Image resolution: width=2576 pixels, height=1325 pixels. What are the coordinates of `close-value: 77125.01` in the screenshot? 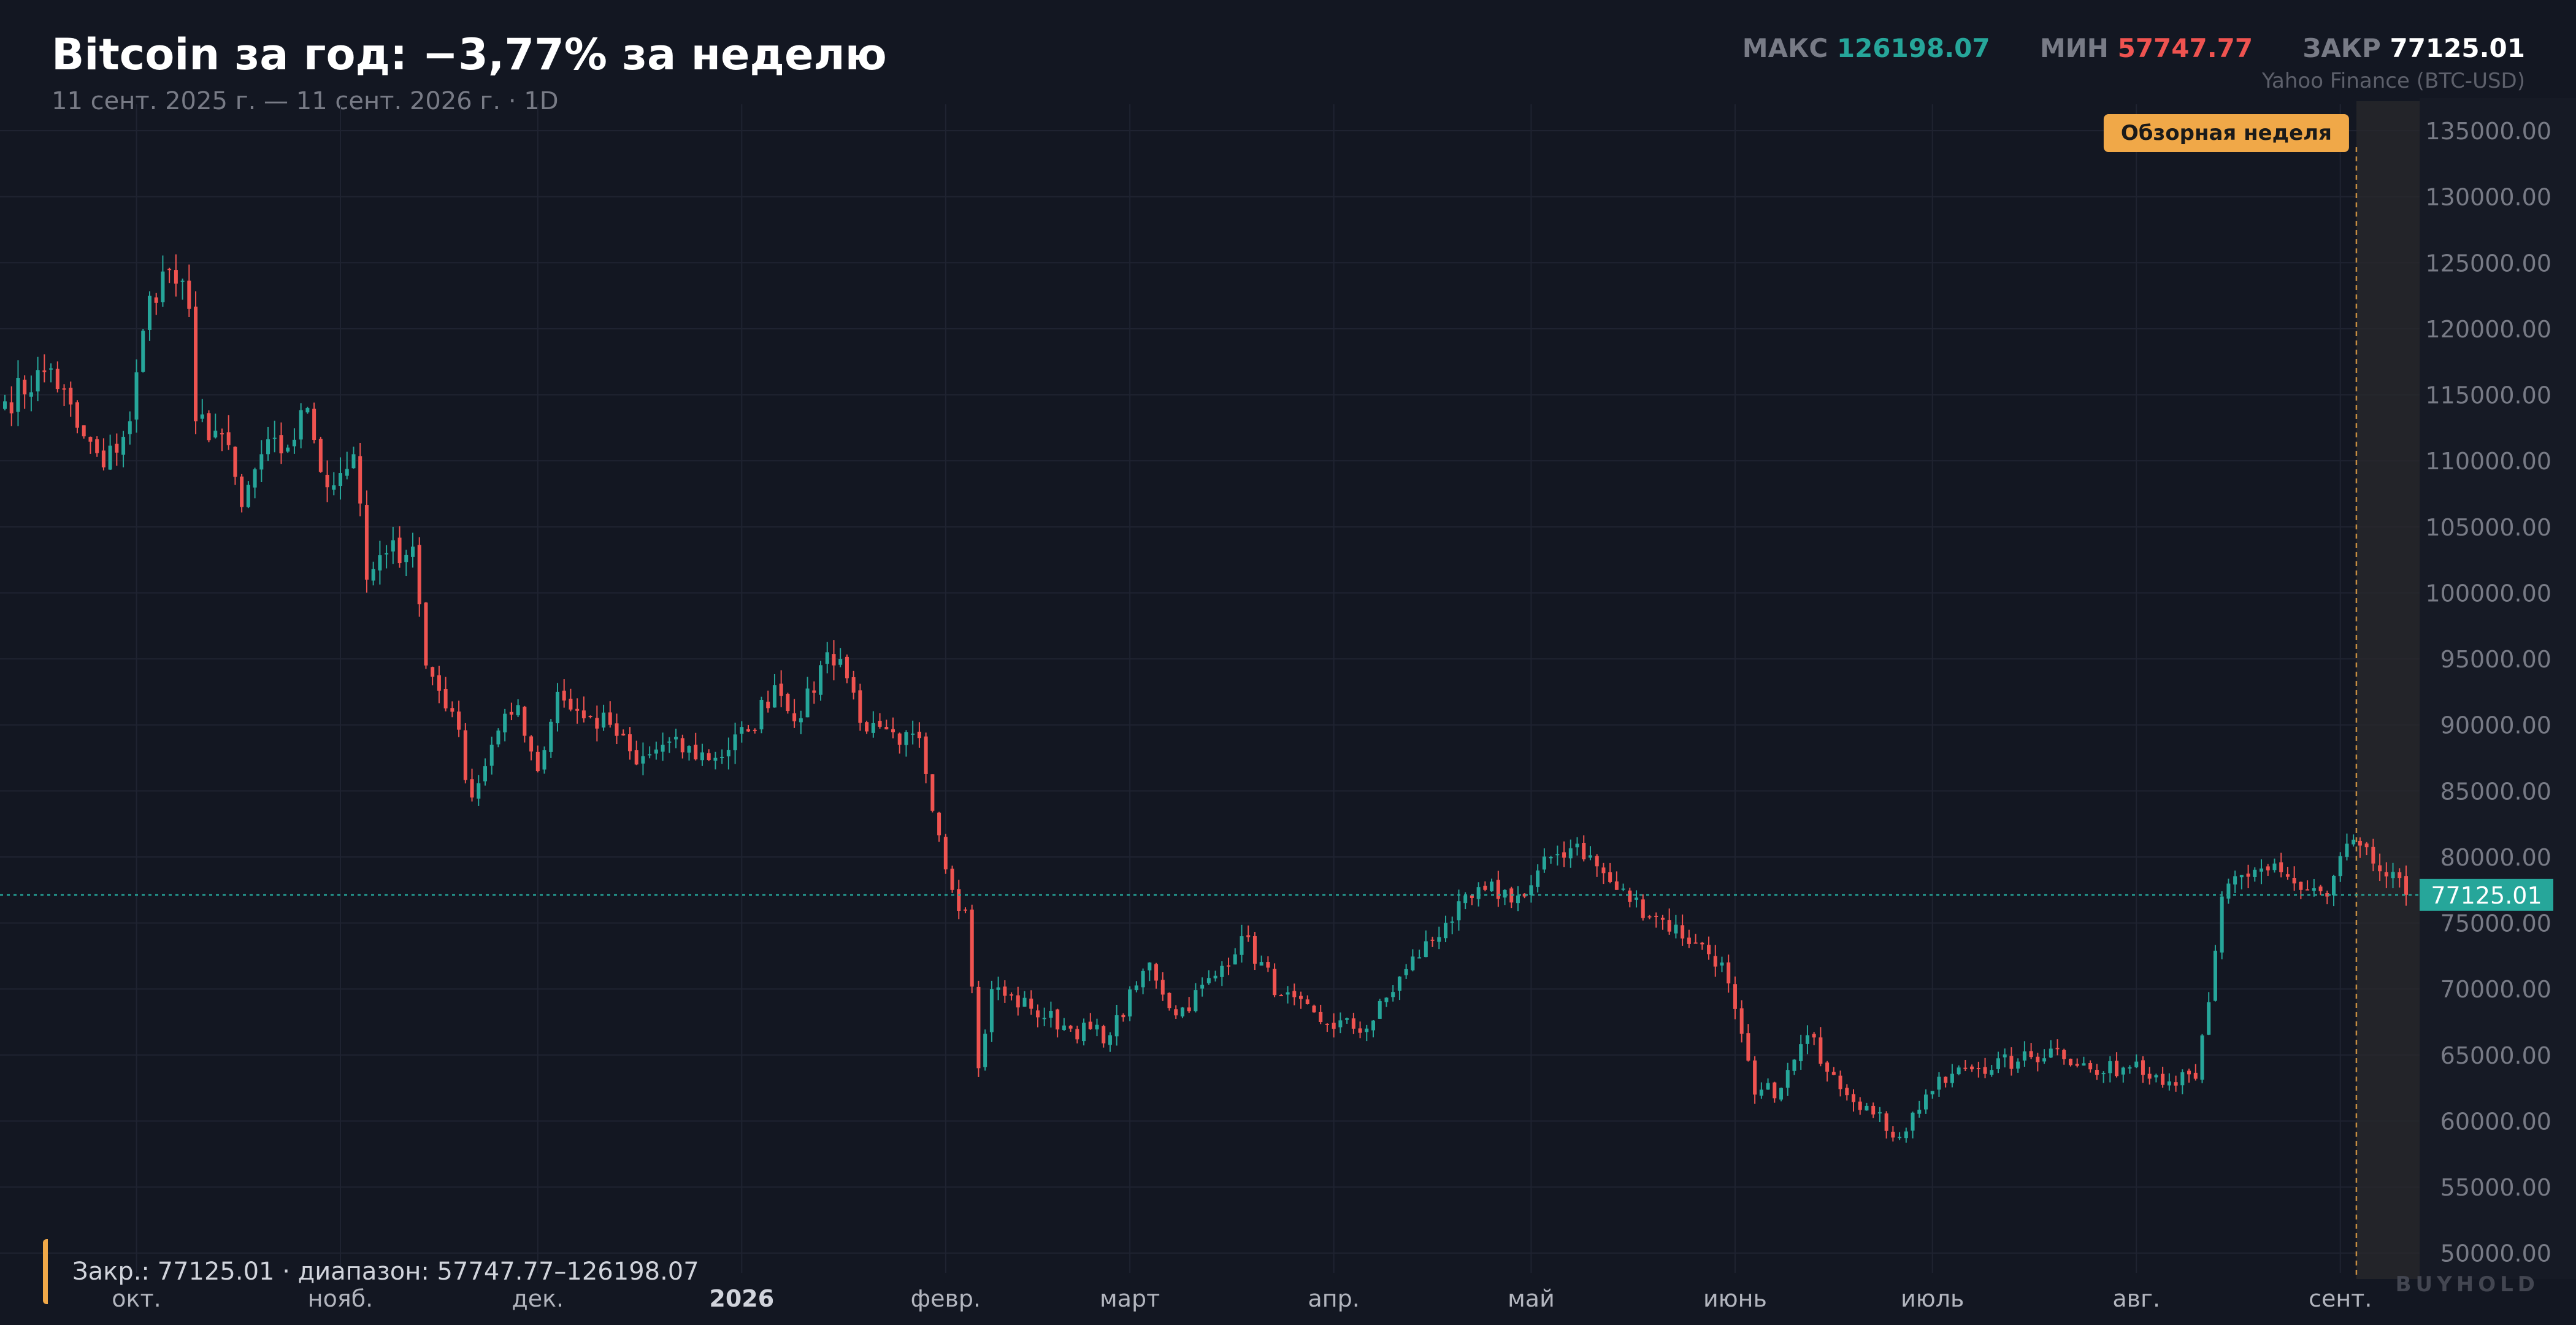 It's located at (2457, 48).